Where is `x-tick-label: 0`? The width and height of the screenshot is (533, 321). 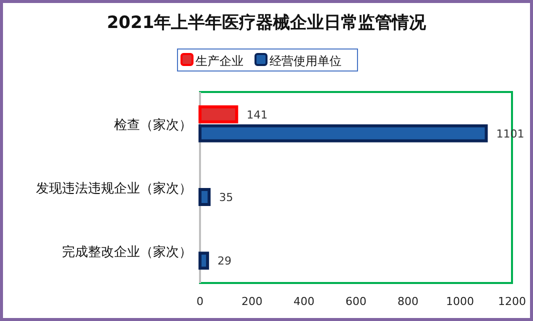
x-tick-label: 0 is located at coordinates (200, 301).